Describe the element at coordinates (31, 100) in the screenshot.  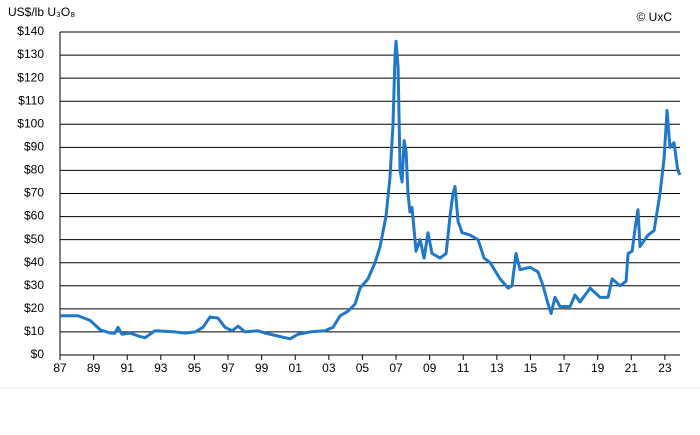
I see `y-tick-label: $110` at that location.